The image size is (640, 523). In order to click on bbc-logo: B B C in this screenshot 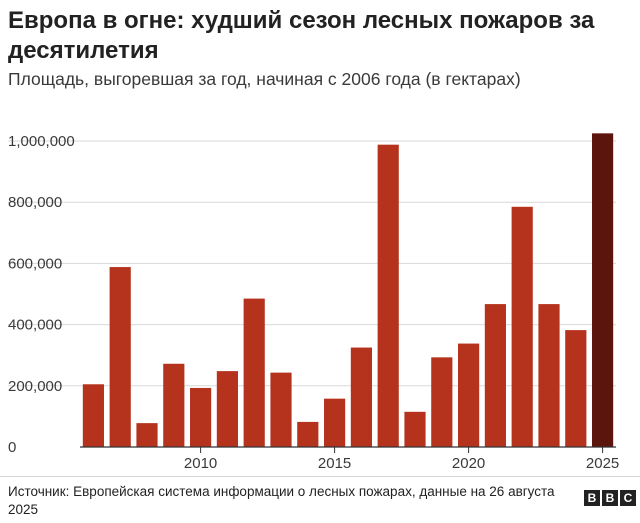, I will do `click(610, 498)`.